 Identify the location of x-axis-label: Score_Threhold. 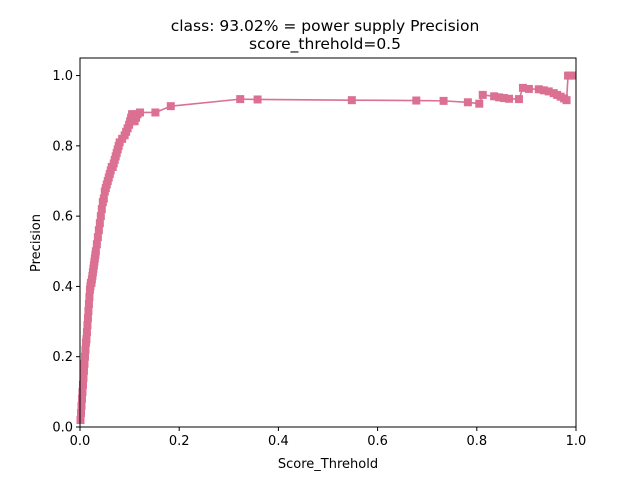
(328, 464).